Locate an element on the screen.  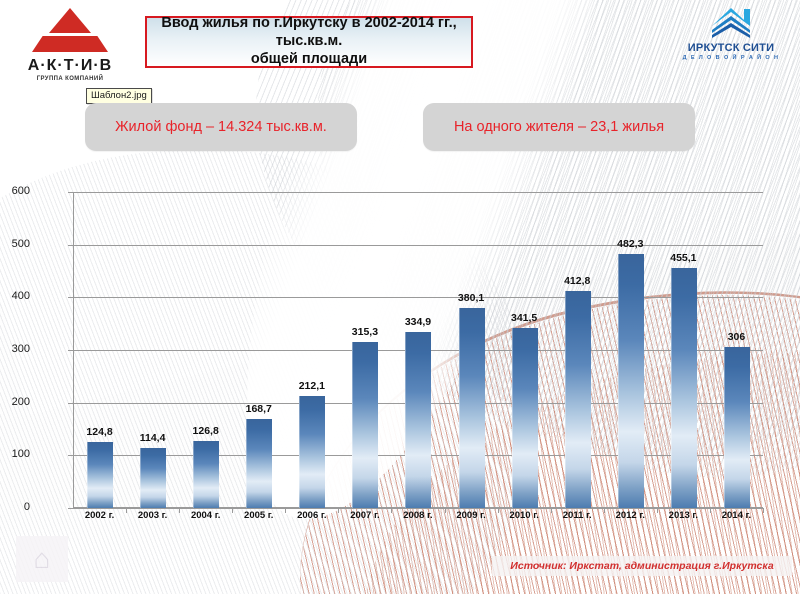
aktiv-trapezoid-icon is located at coordinates (70, 44).